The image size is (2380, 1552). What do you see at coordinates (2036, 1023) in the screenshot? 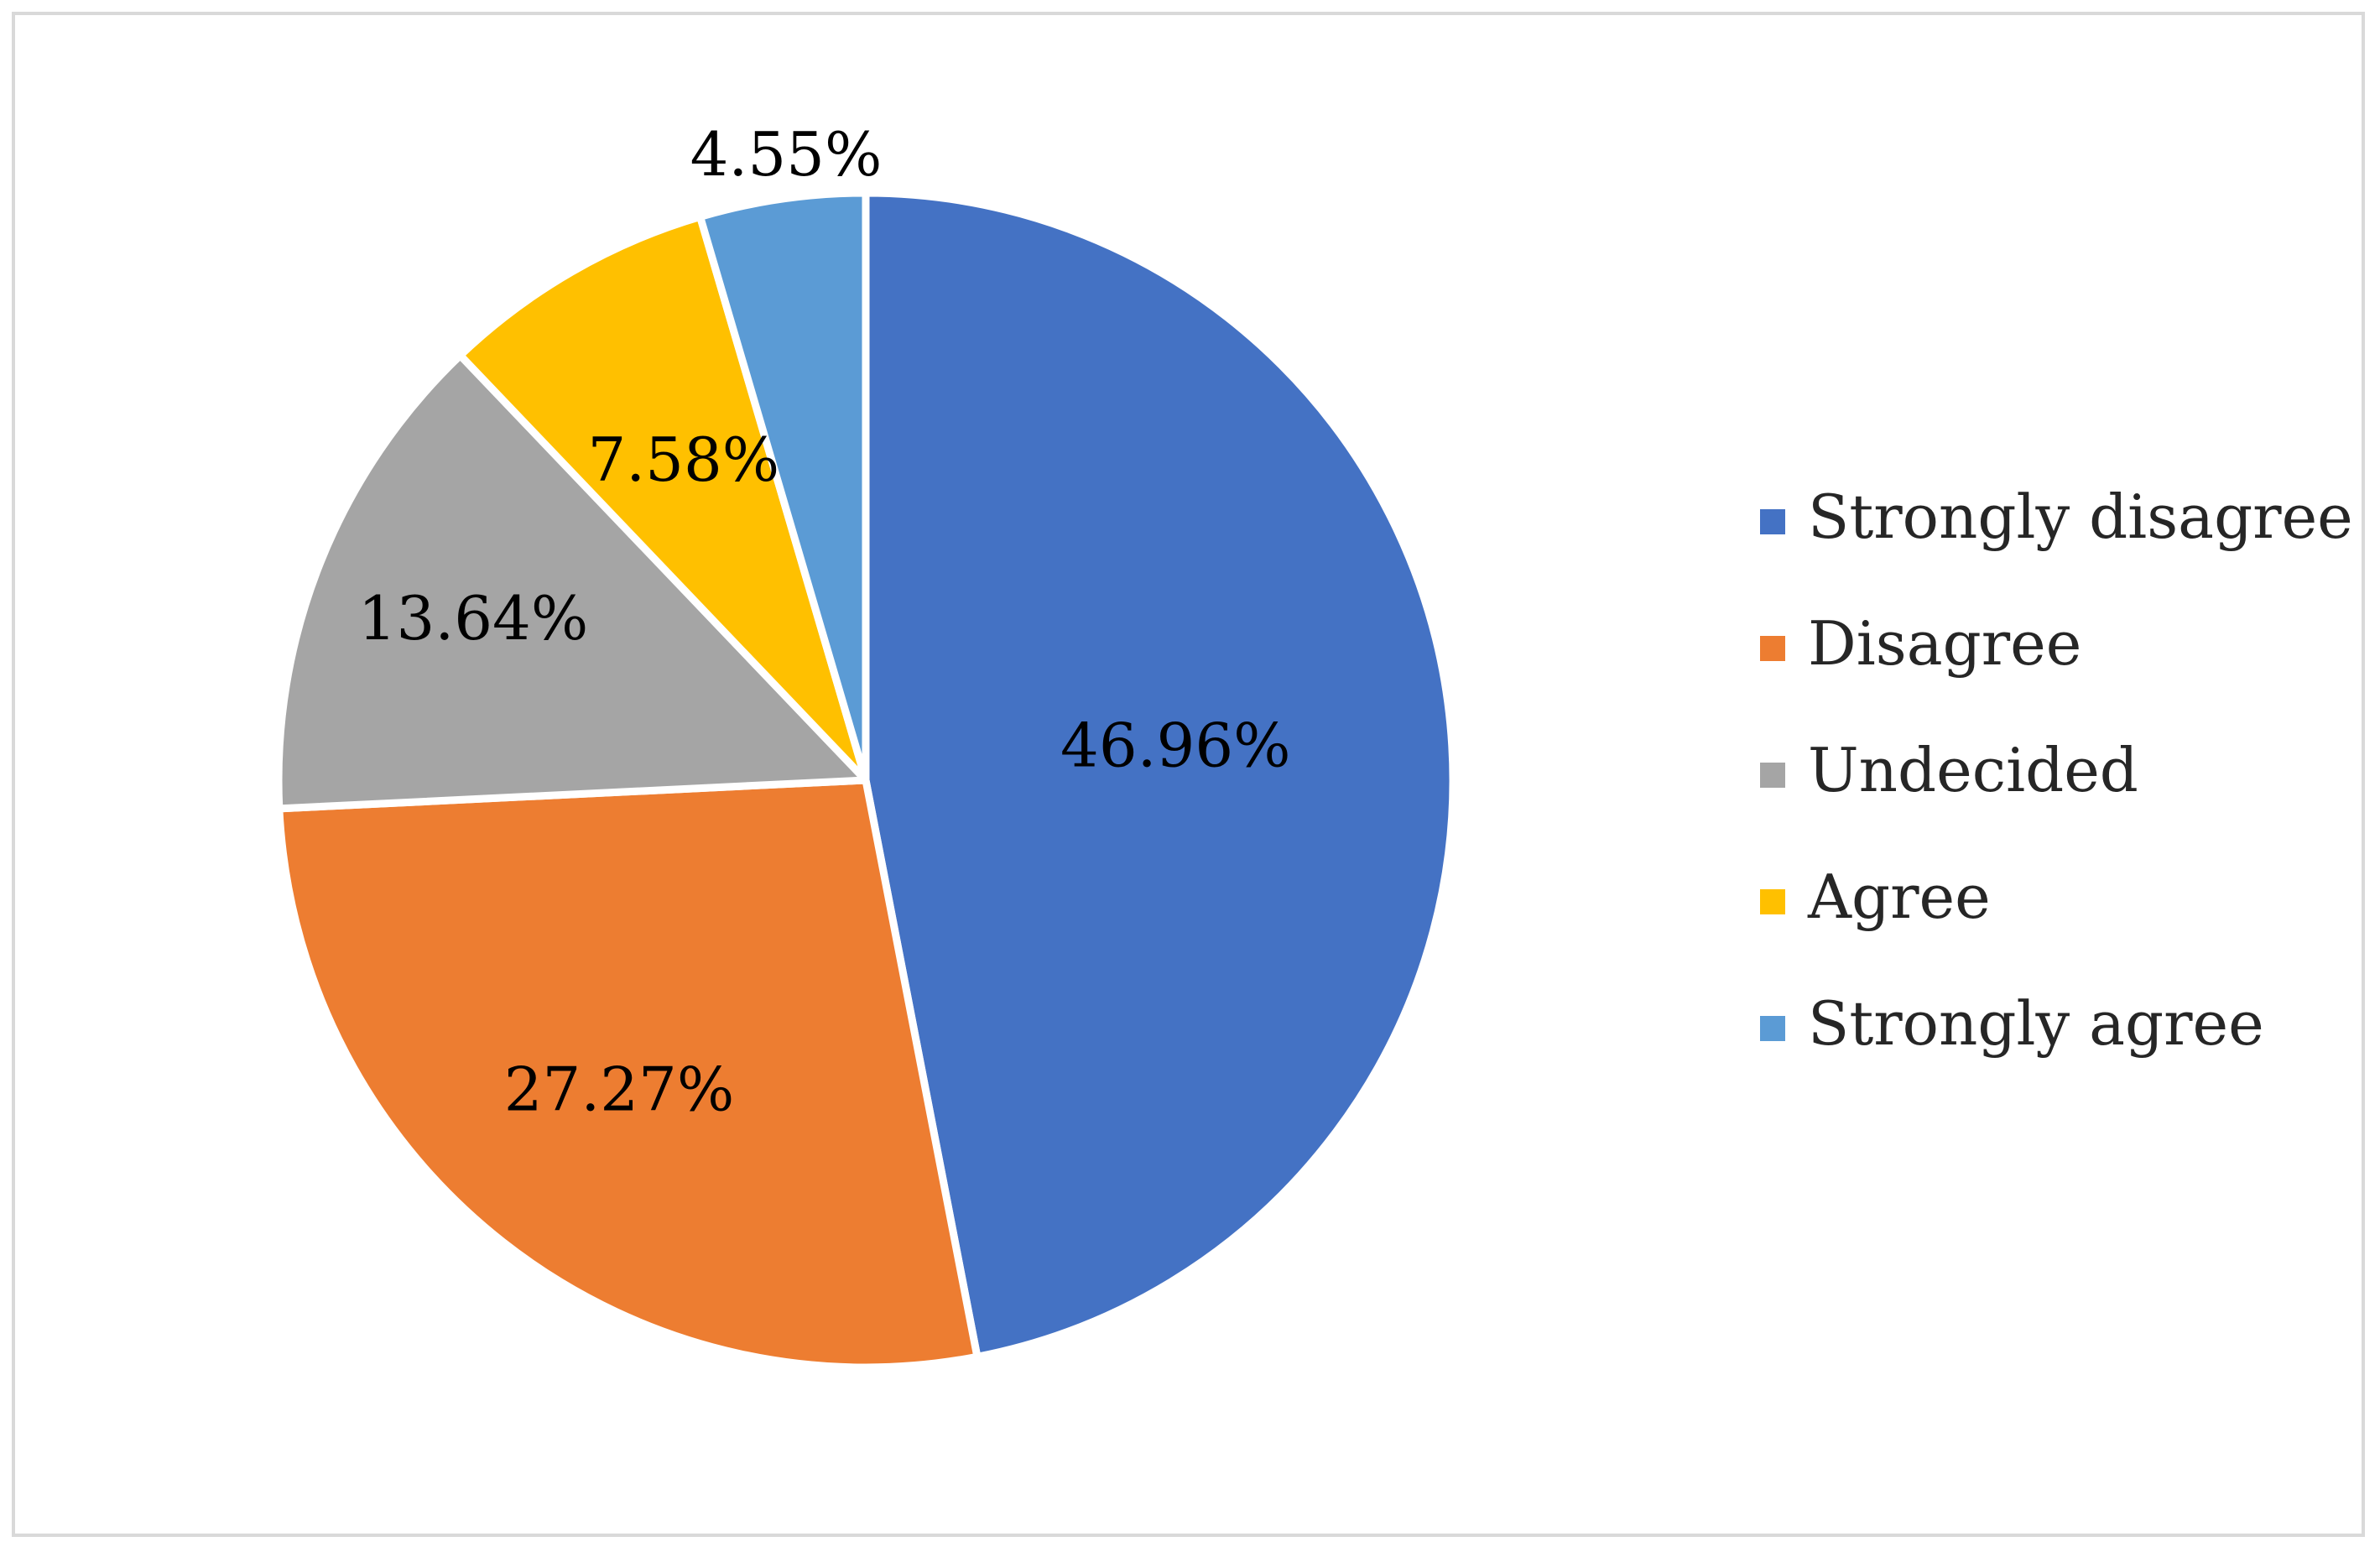
I see `legend-label-strongly-agree: Strongly agree` at bounding box center [2036, 1023].